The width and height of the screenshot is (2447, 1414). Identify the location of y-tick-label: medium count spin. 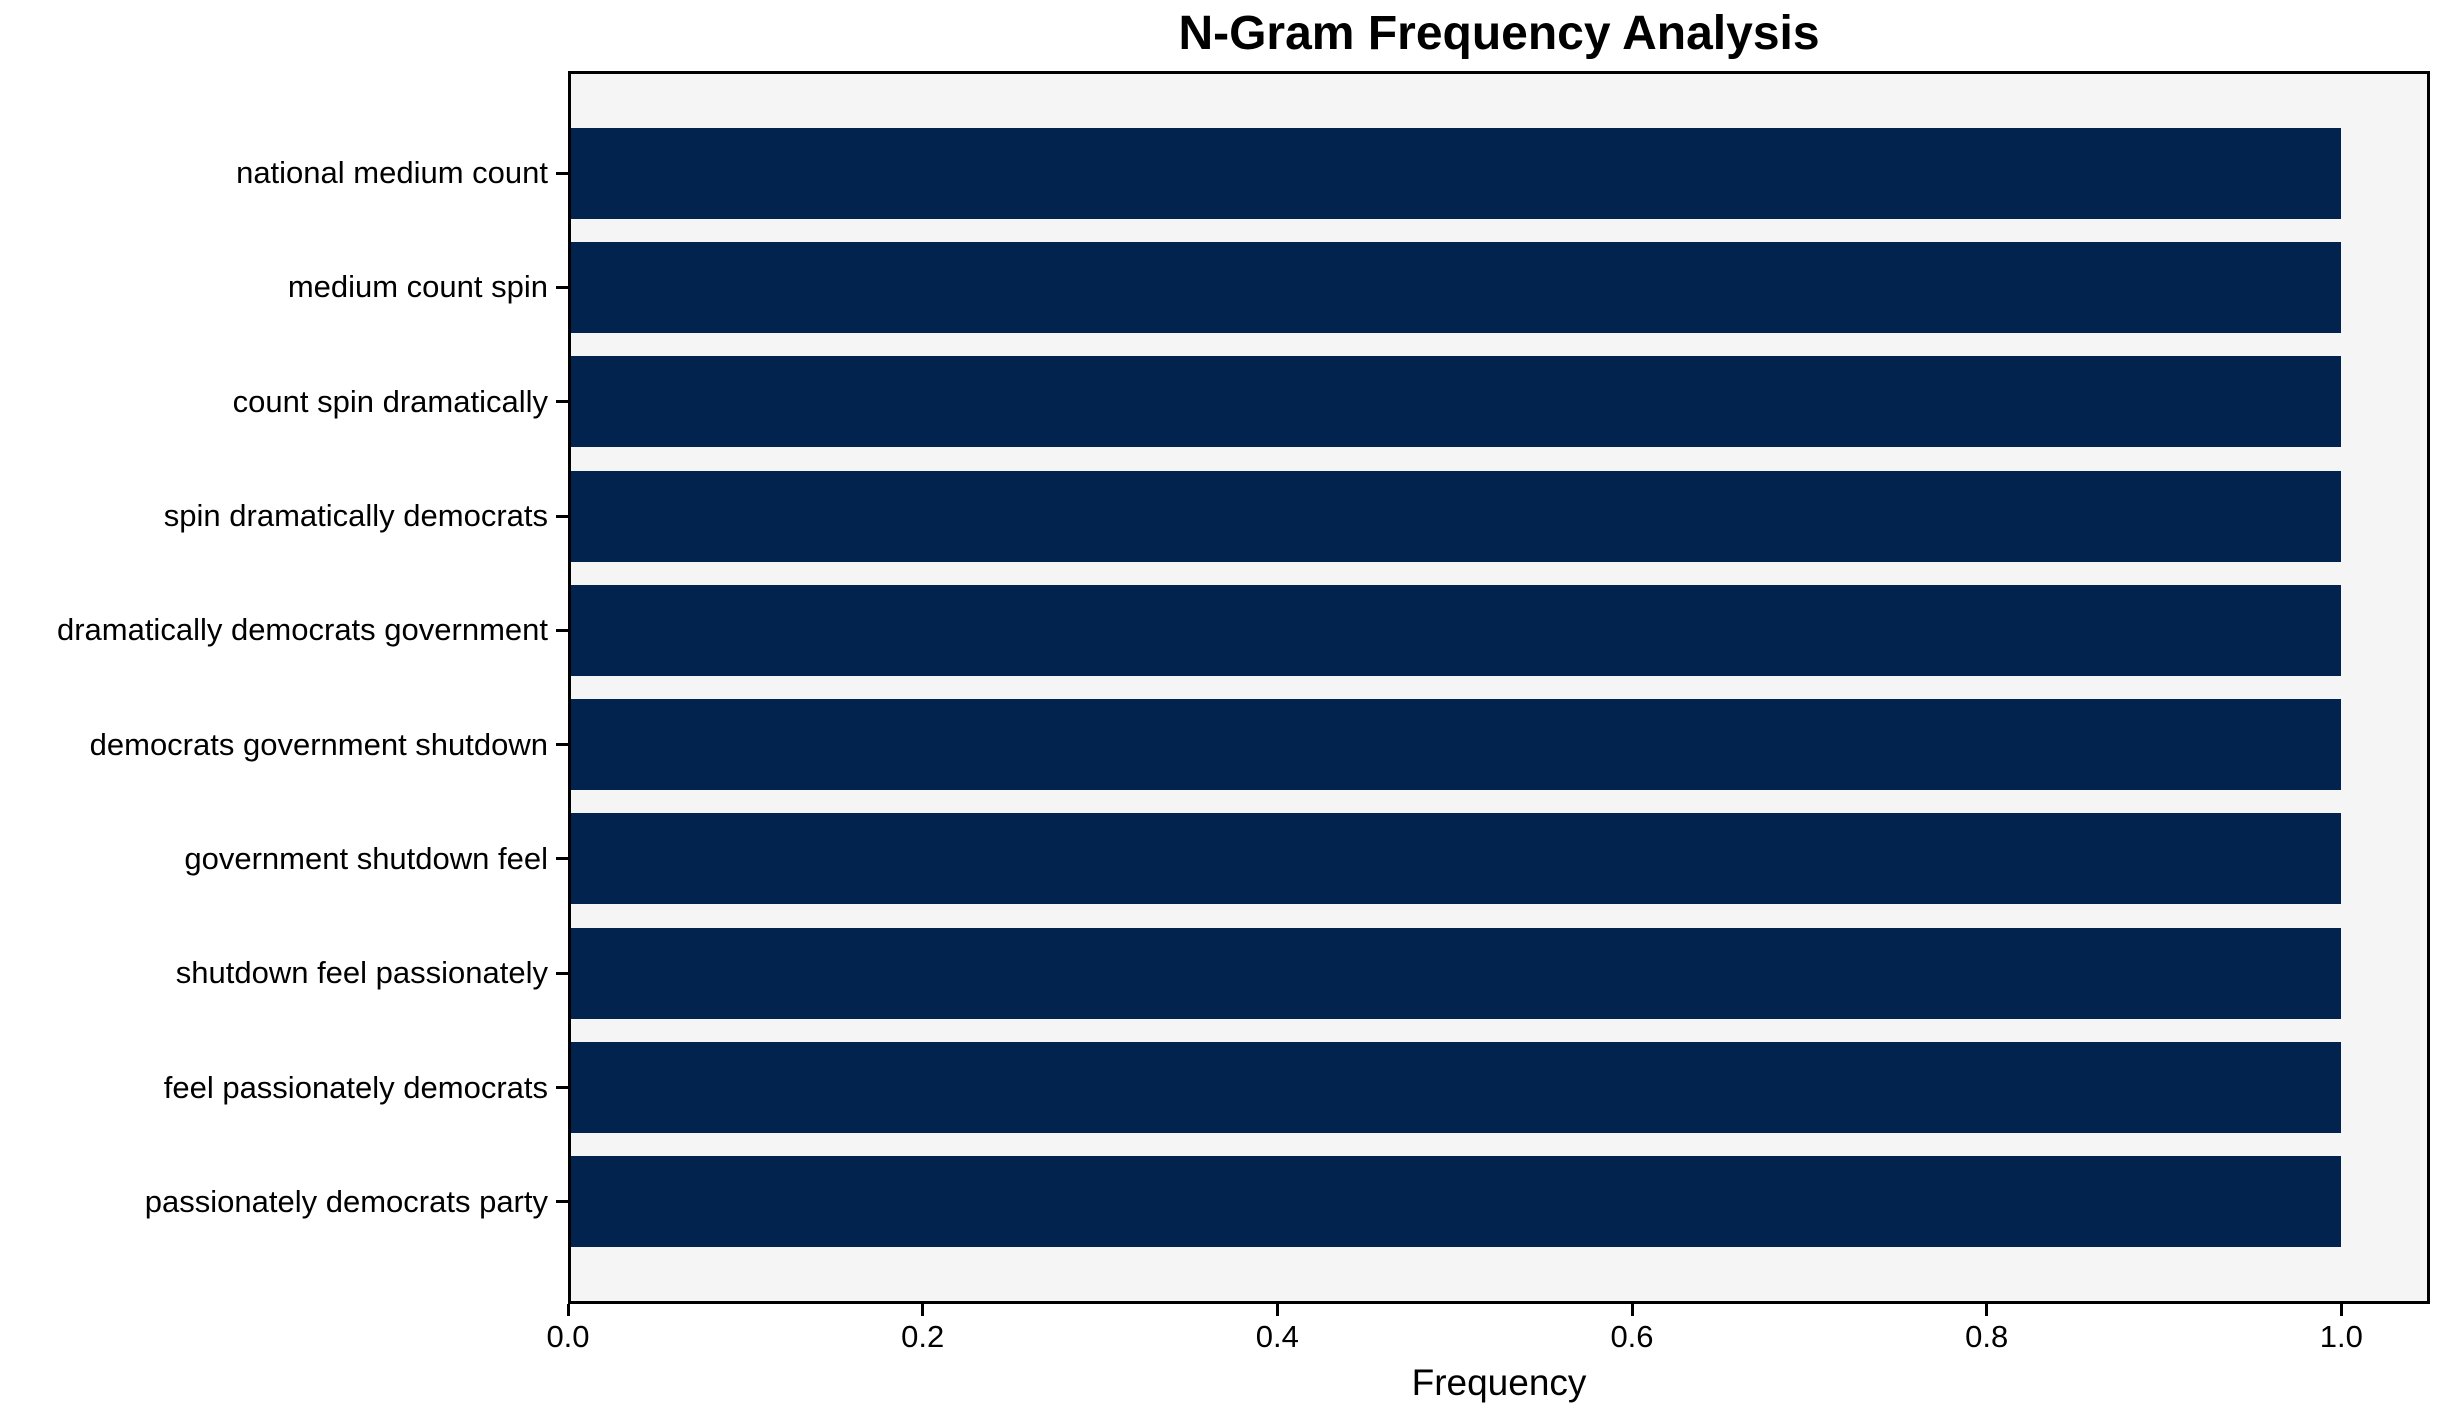
(417, 287).